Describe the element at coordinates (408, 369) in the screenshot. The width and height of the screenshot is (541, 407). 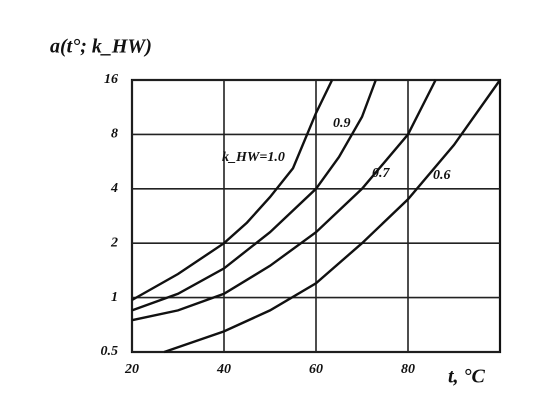
I see `x-tick-label: 80` at that location.